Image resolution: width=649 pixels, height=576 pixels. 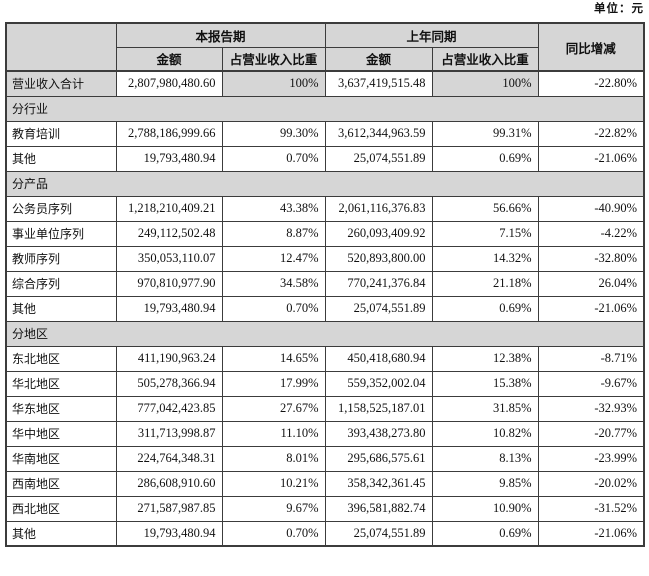 I want to click on prior-amount-cell: 260,093,409.92, so click(x=378, y=233).